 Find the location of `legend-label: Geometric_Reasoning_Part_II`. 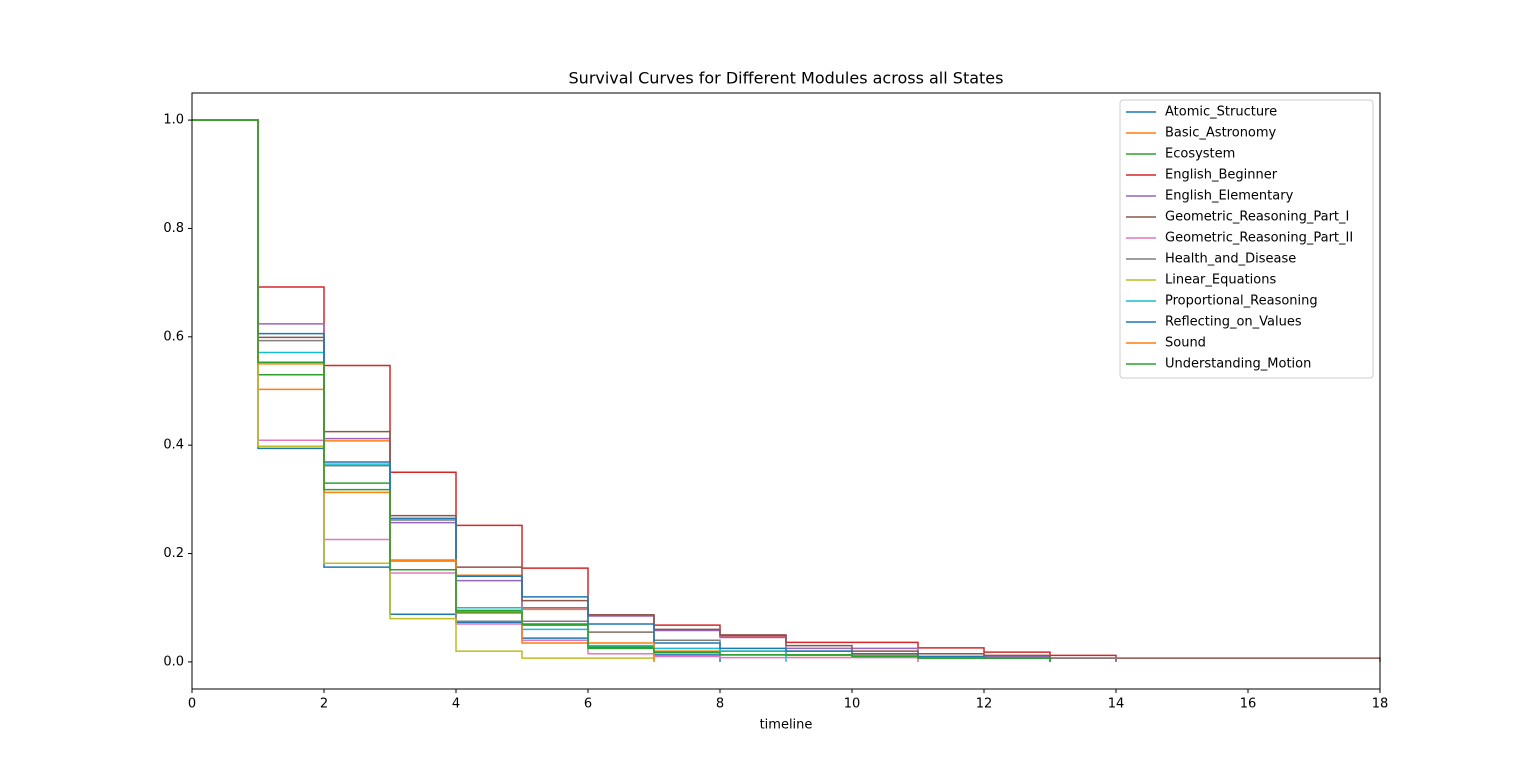

legend-label: Geometric_Reasoning_Part_II is located at coordinates (1259, 238).